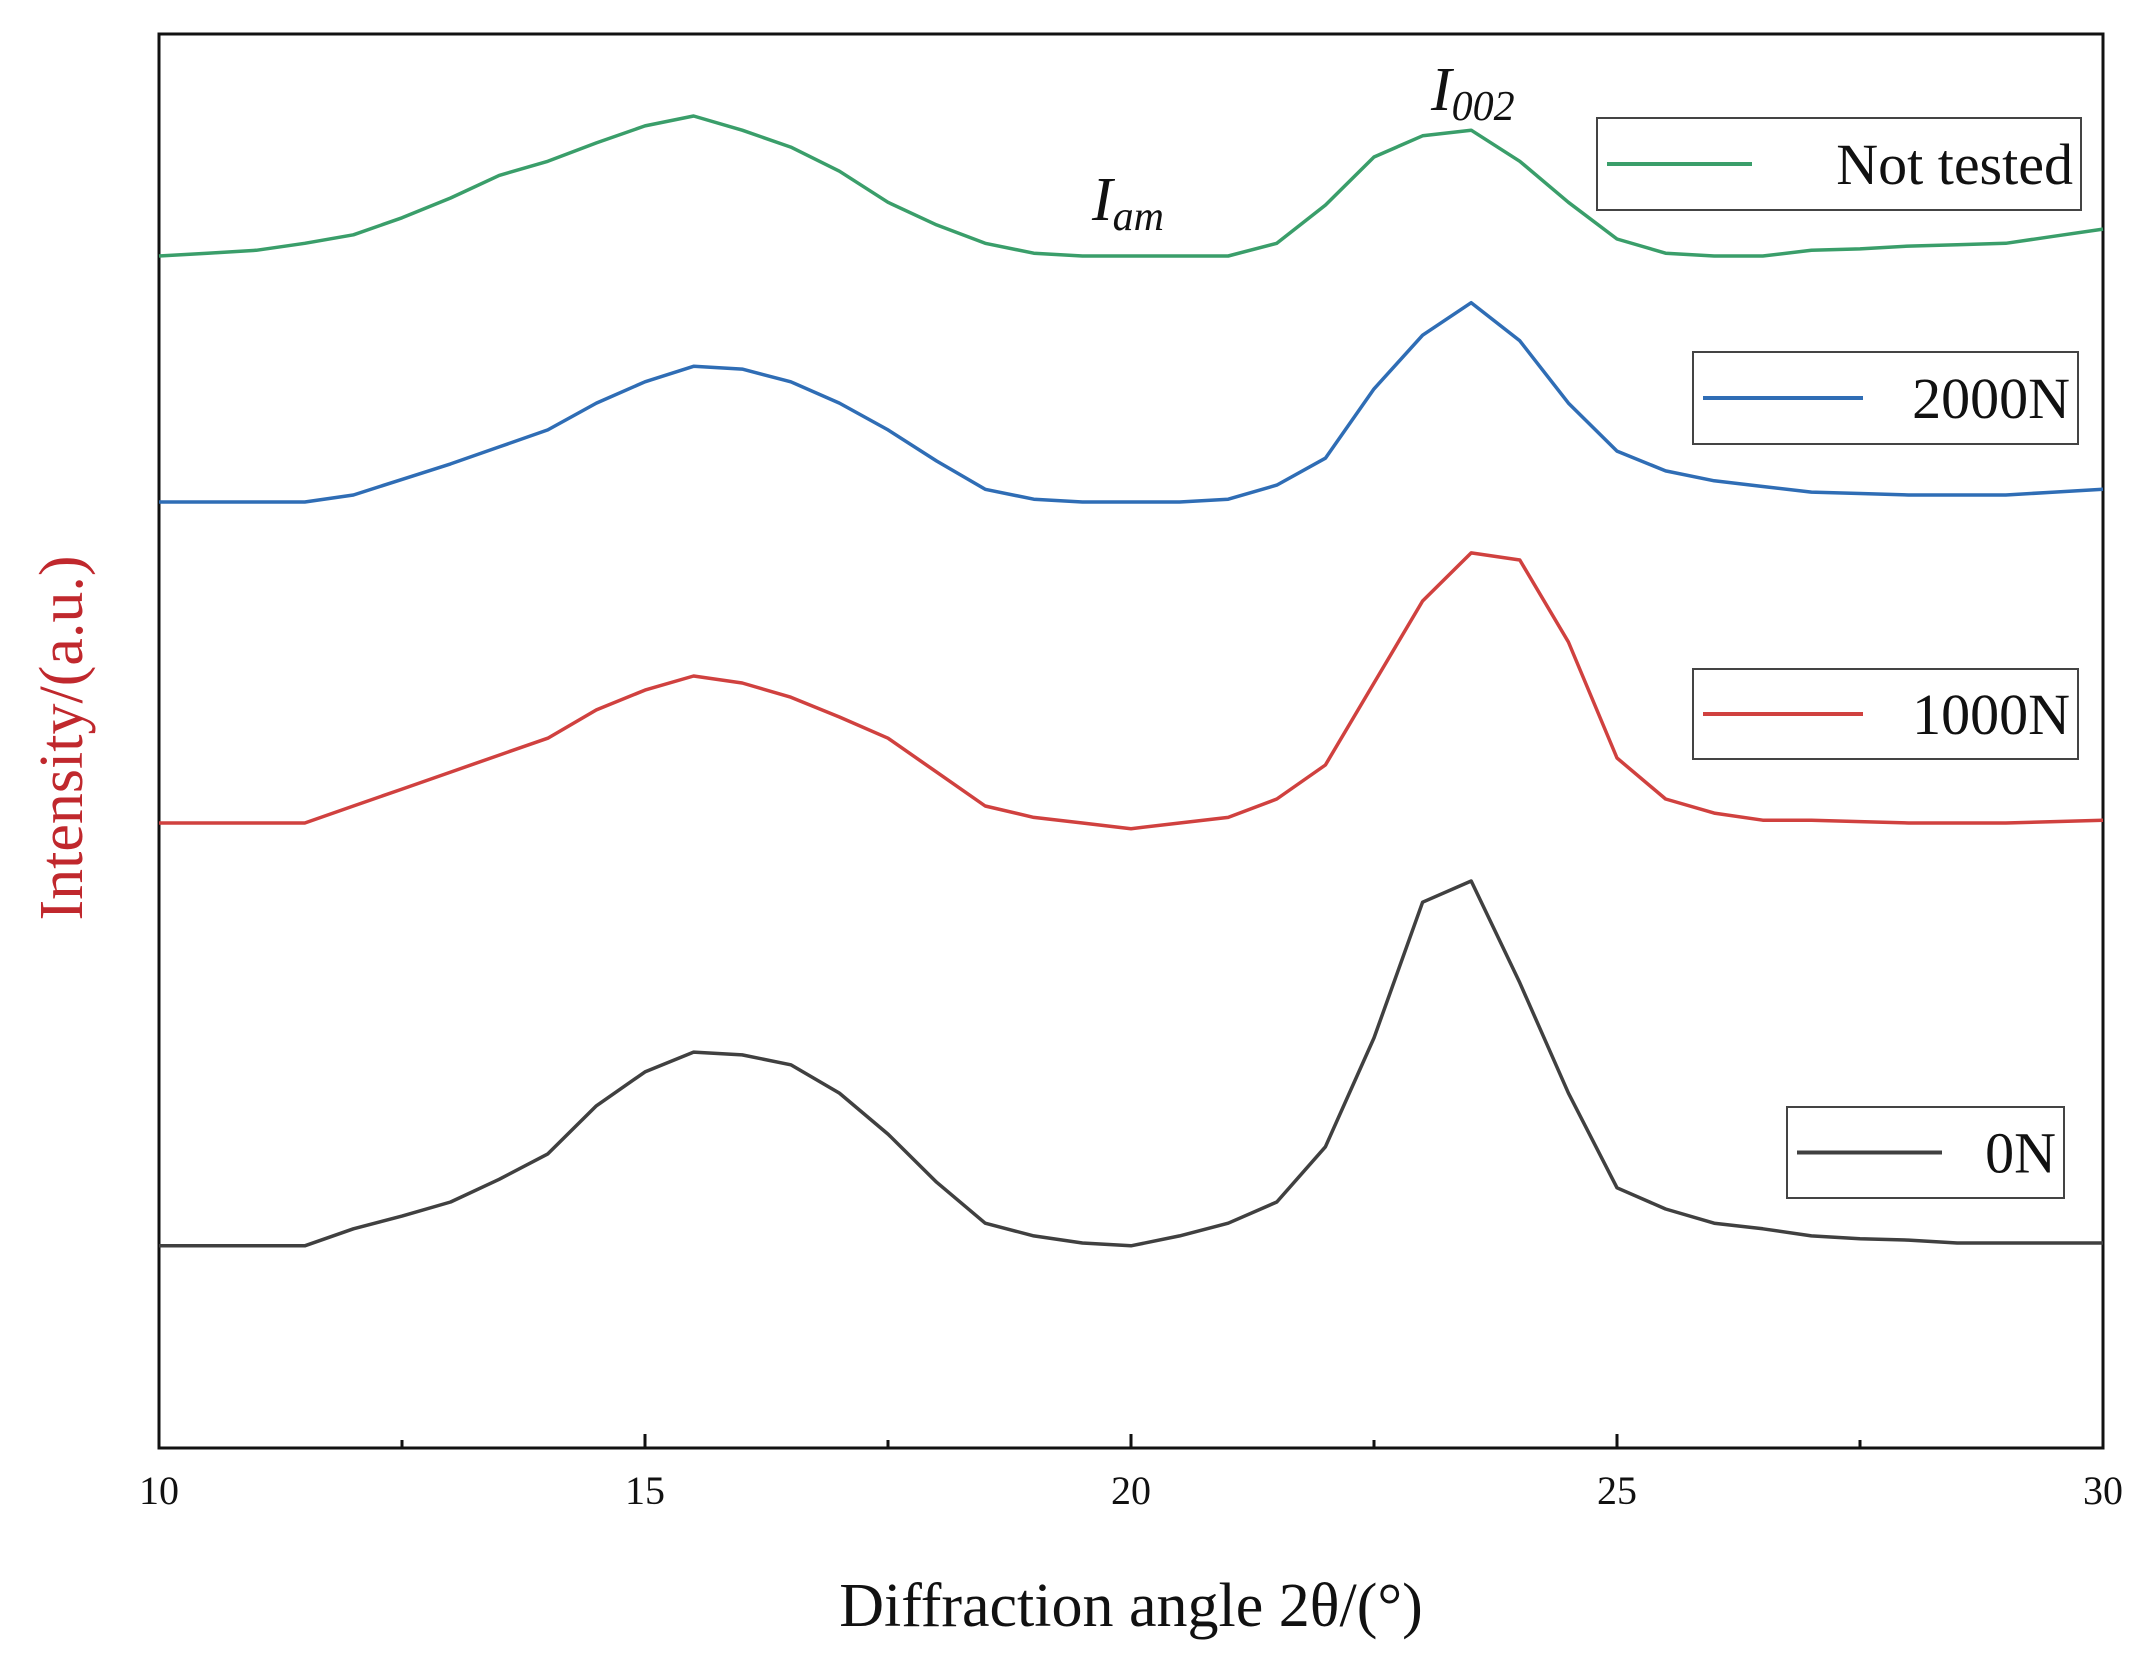  Describe the element at coordinates (1925, 1152) in the screenshot. I see `legend-item: 0N` at that location.